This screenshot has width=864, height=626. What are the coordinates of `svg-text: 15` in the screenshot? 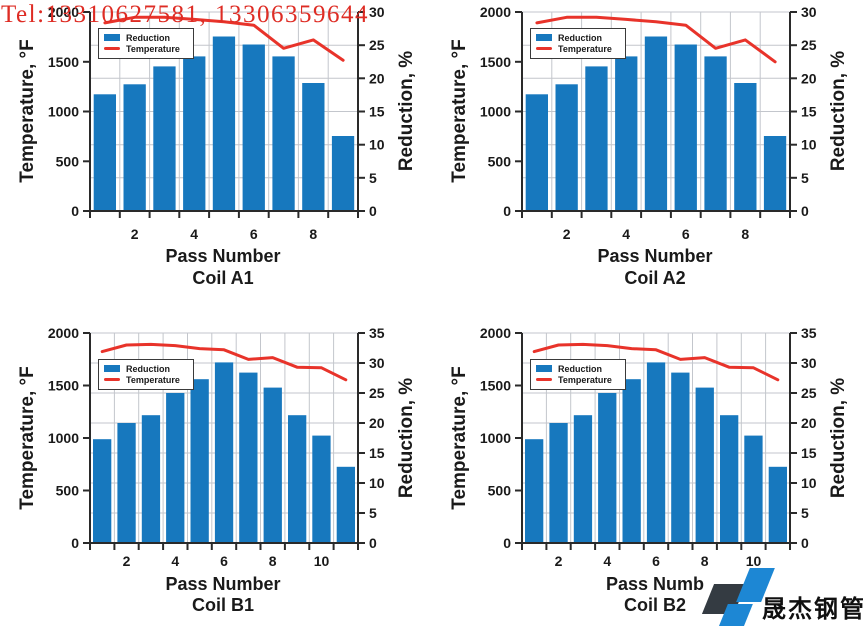 It's located at (809, 112).